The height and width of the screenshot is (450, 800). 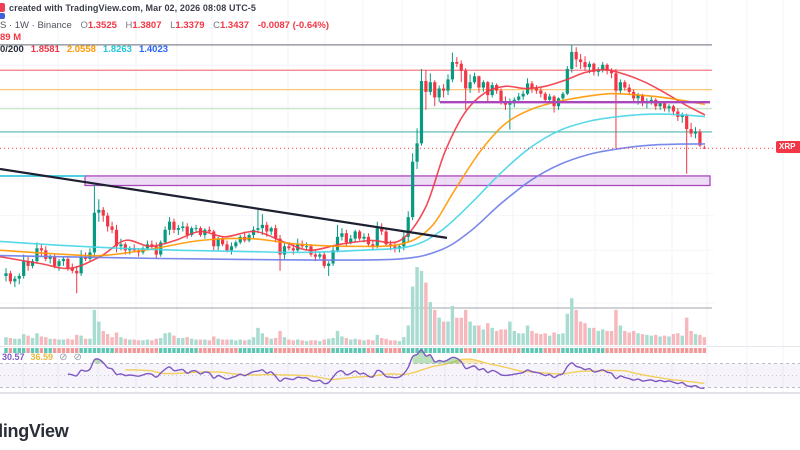 I want to click on rsi-value: 30.57, so click(x=13, y=357).